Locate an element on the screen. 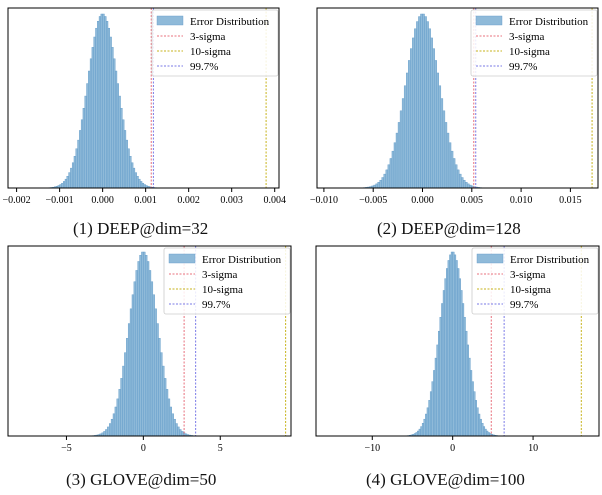 The width and height of the screenshot is (602, 495). x-tick-label: −0.005 is located at coordinates (373, 200).